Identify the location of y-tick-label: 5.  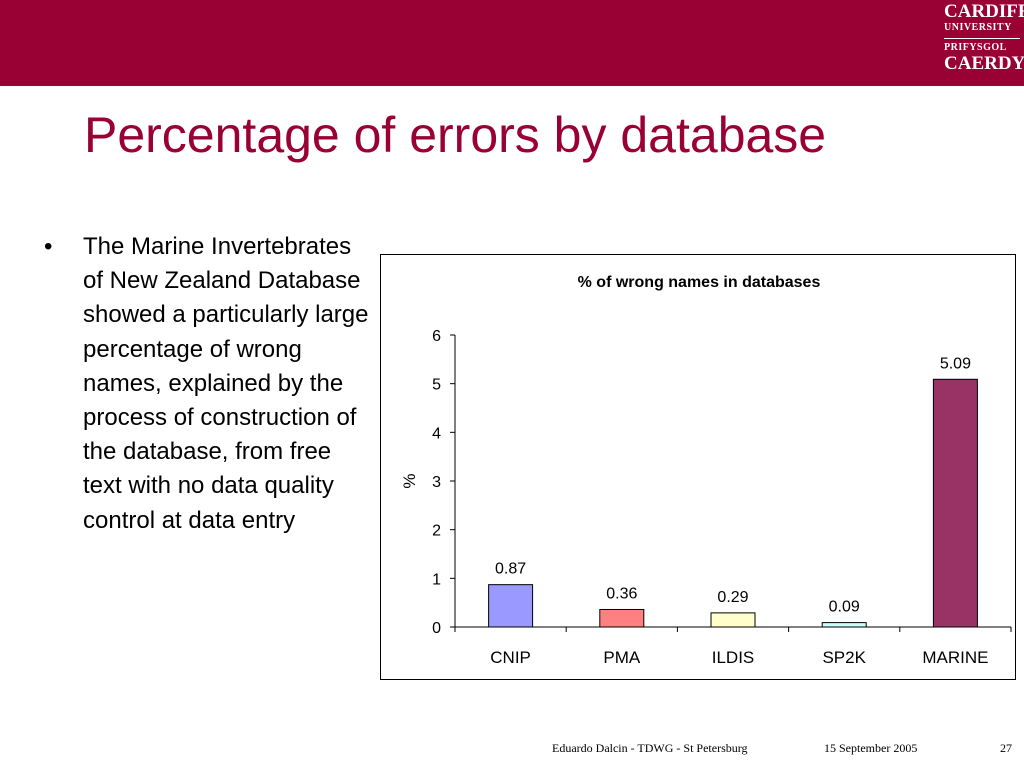
(436, 385).